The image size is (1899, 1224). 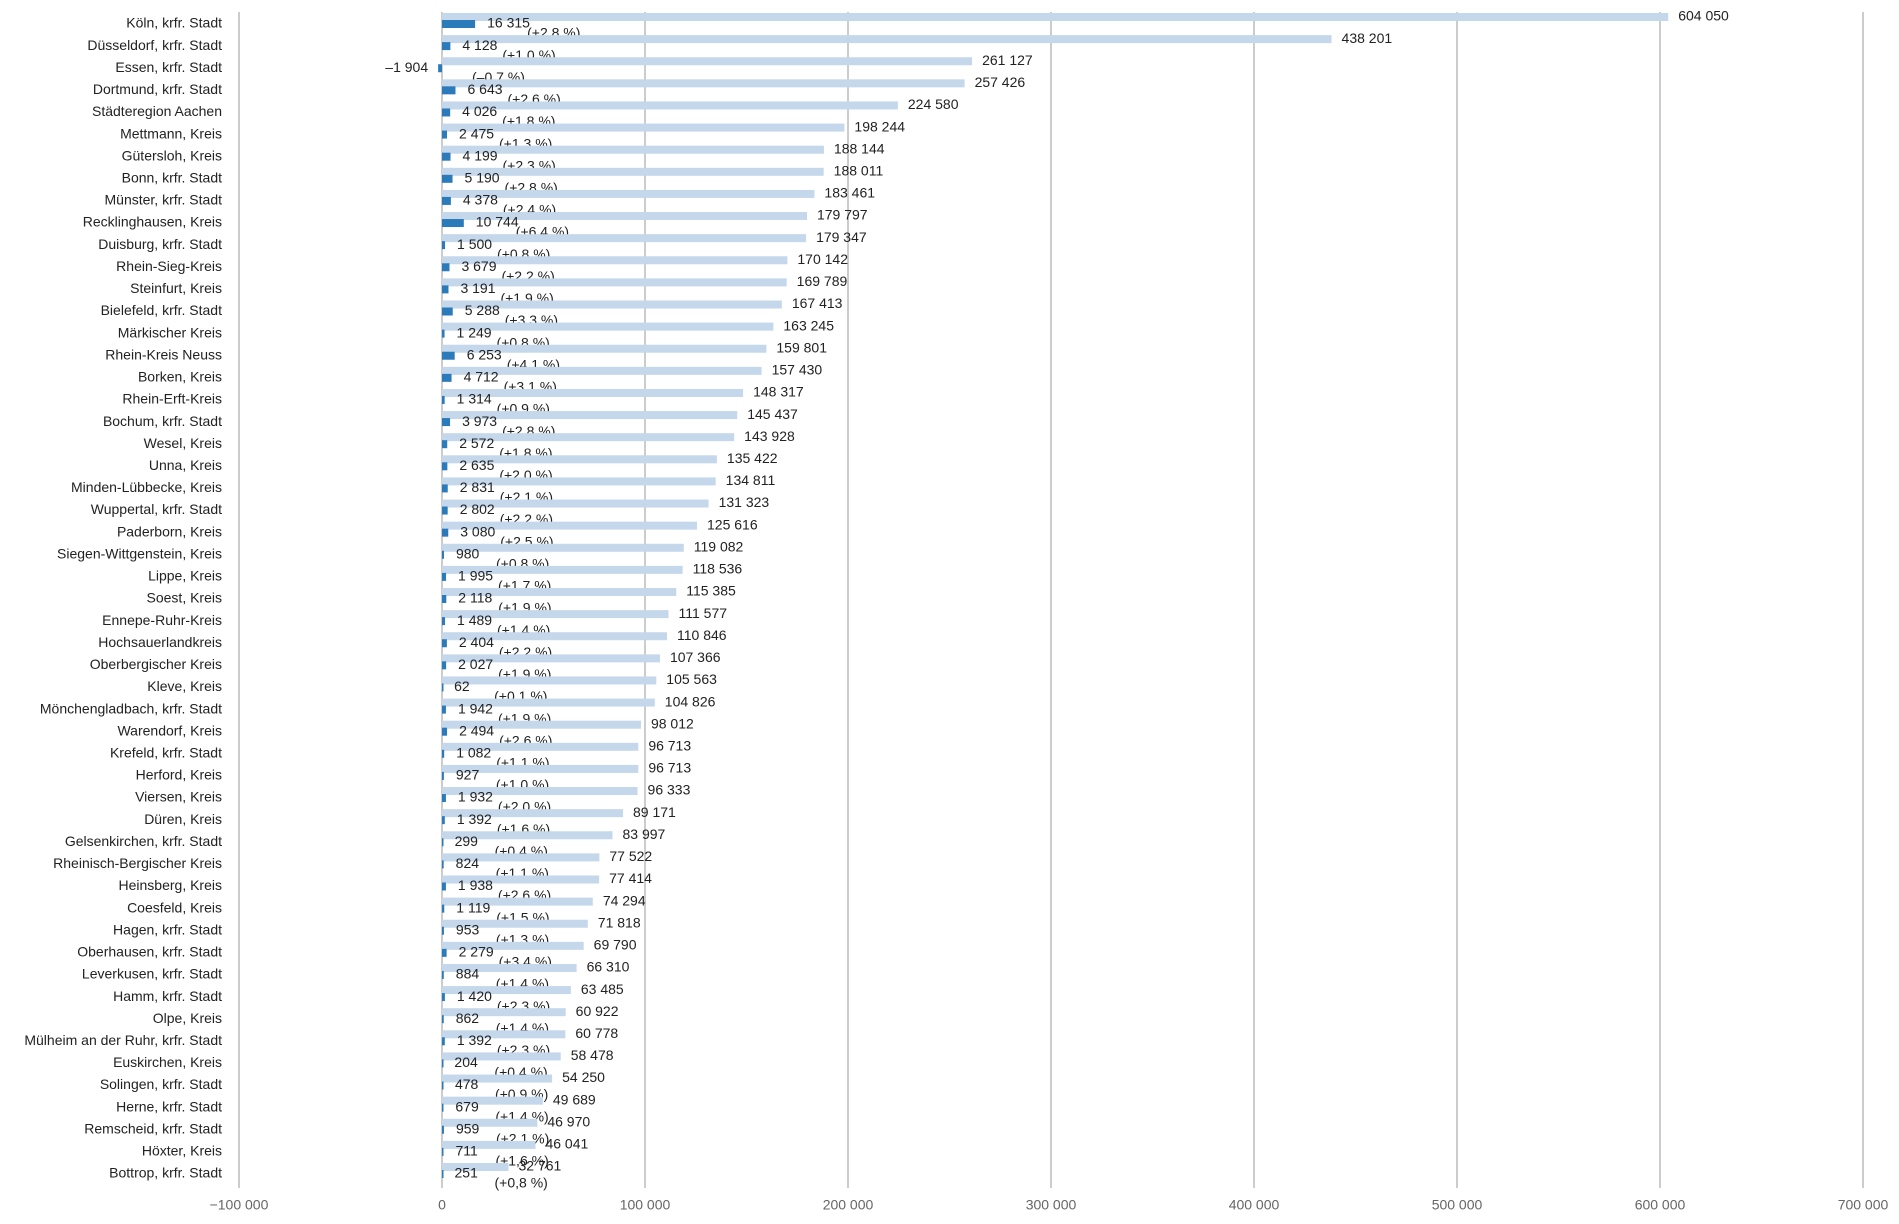 What do you see at coordinates (476, 465) in the screenshot?
I see `value-label: 2 635` at bounding box center [476, 465].